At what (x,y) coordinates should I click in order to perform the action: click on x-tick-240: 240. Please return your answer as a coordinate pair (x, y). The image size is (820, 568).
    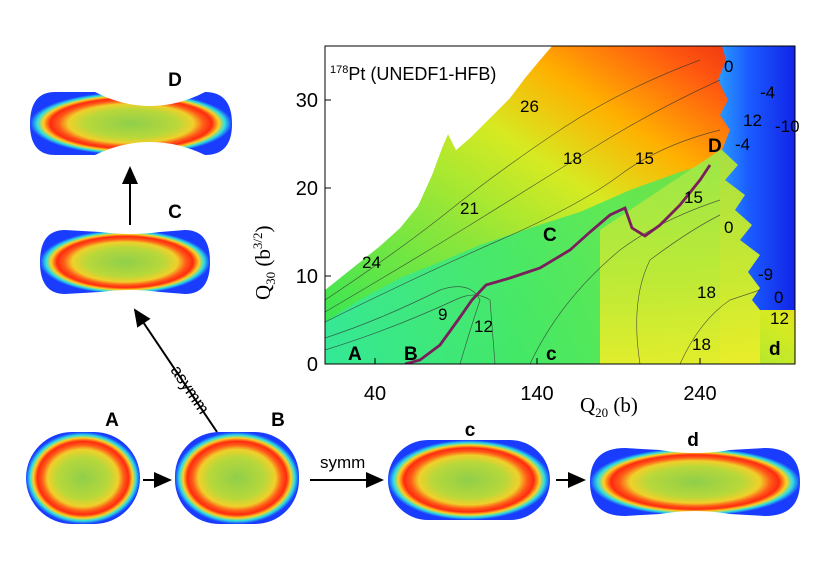
    Looking at the image, I should click on (699, 394).